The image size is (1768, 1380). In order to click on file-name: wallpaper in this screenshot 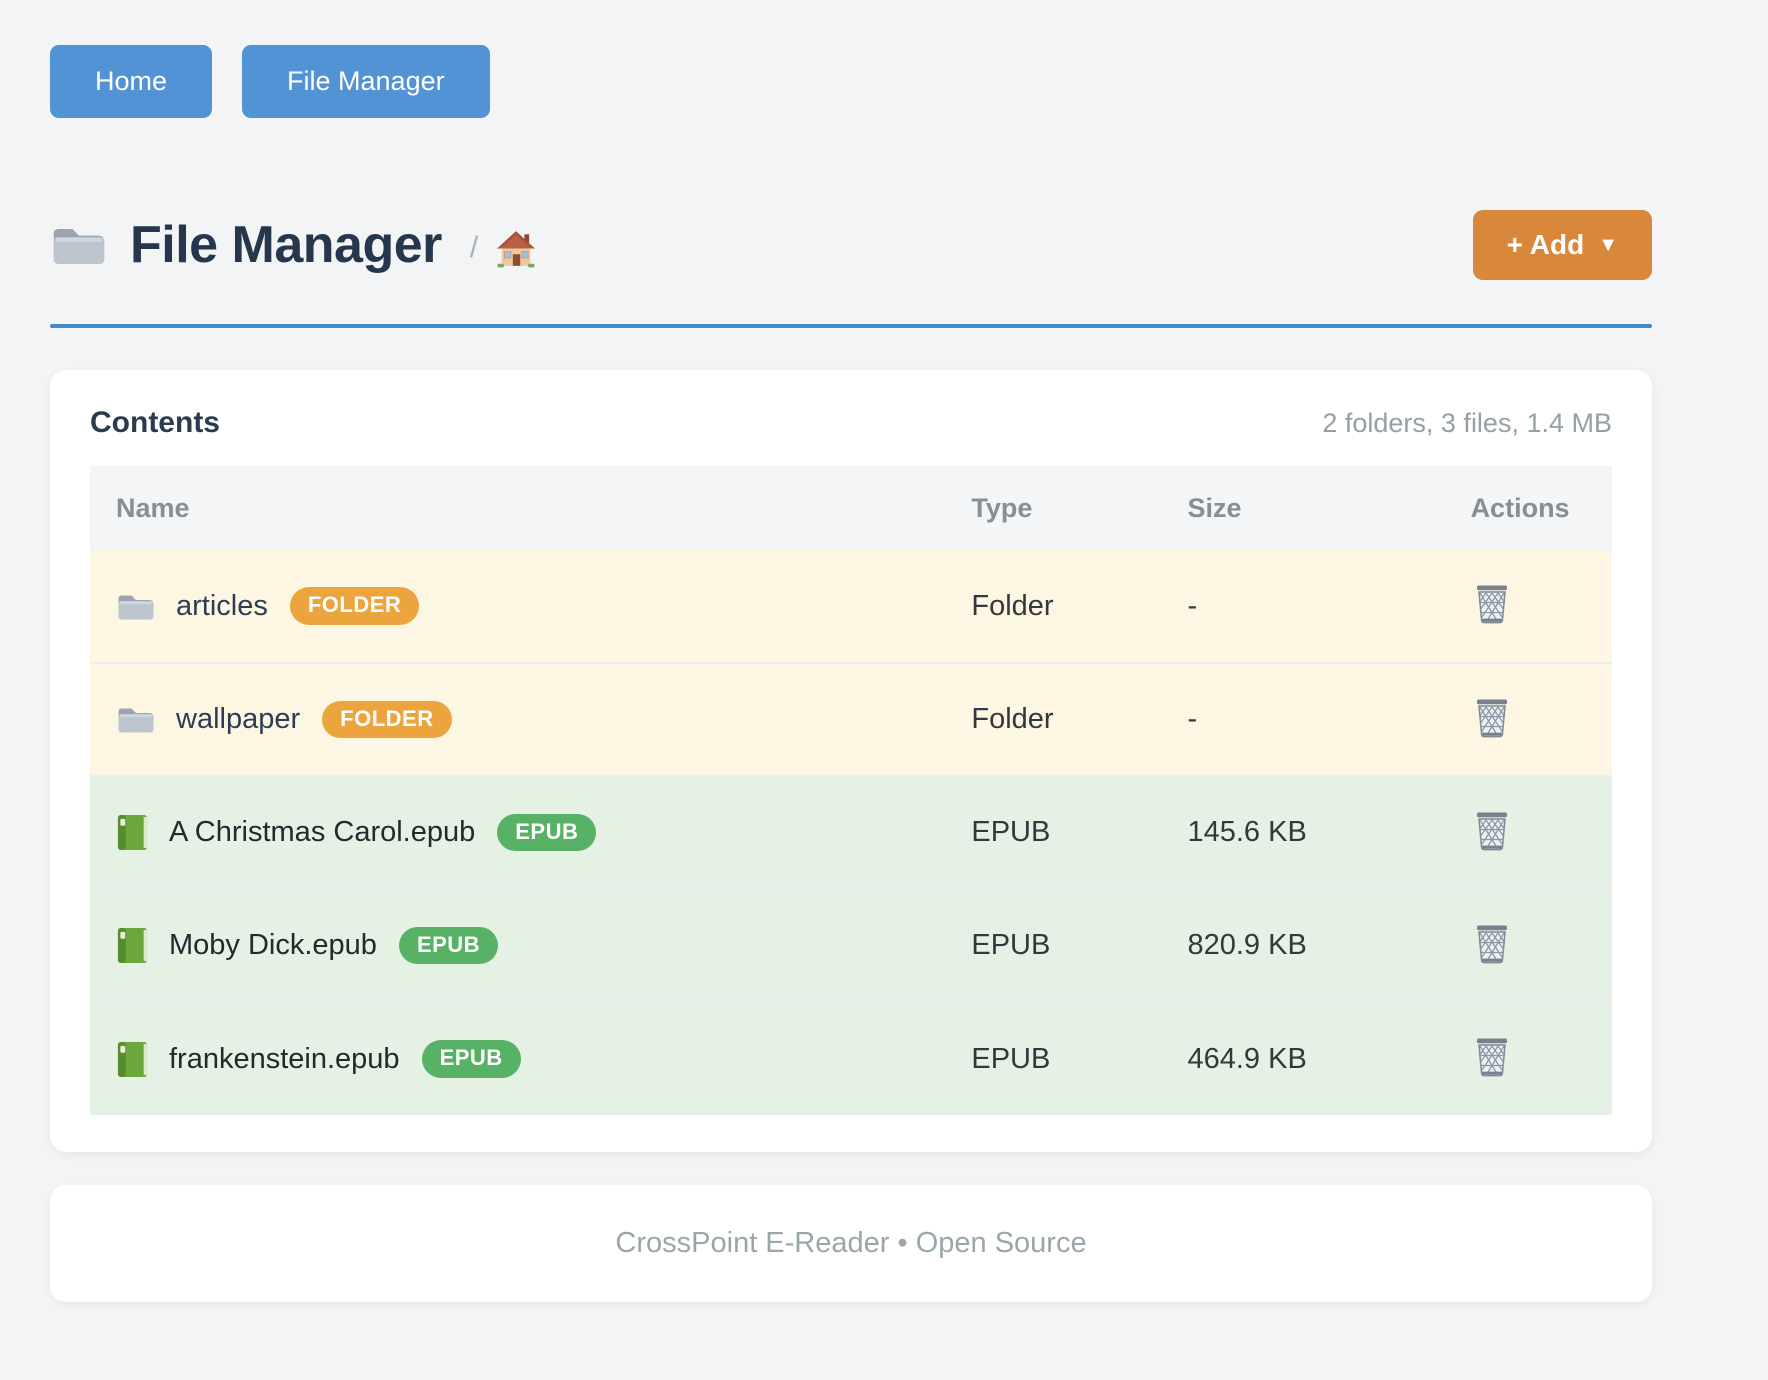, I will do `click(238, 719)`.